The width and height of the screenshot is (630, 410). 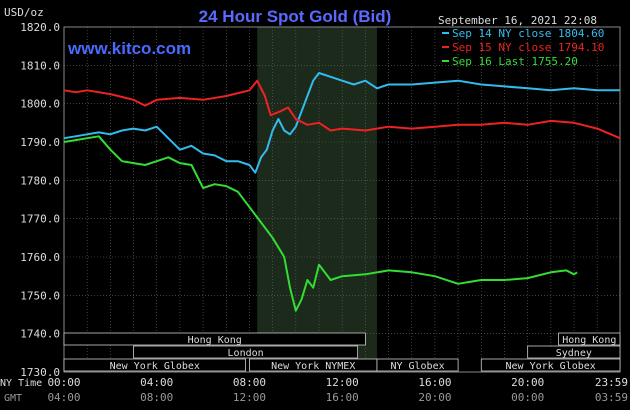 I want to click on x-tick-label-gmt: 03:59, so click(x=611, y=397).